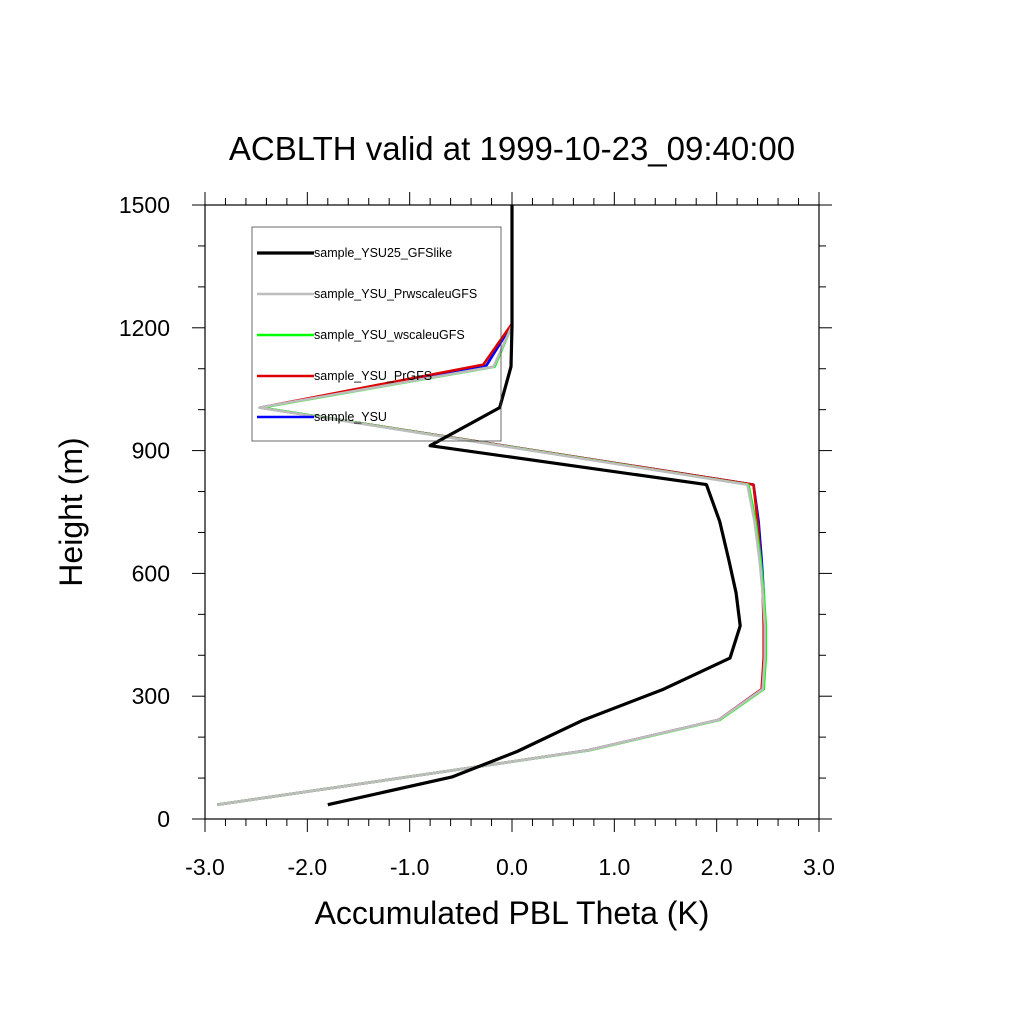 Image resolution: width=1024 pixels, height=1024 pixels. Describe the element at coordinates (819, 867) in the screenshot. I see `x-tick-label: 3.0` at that location.